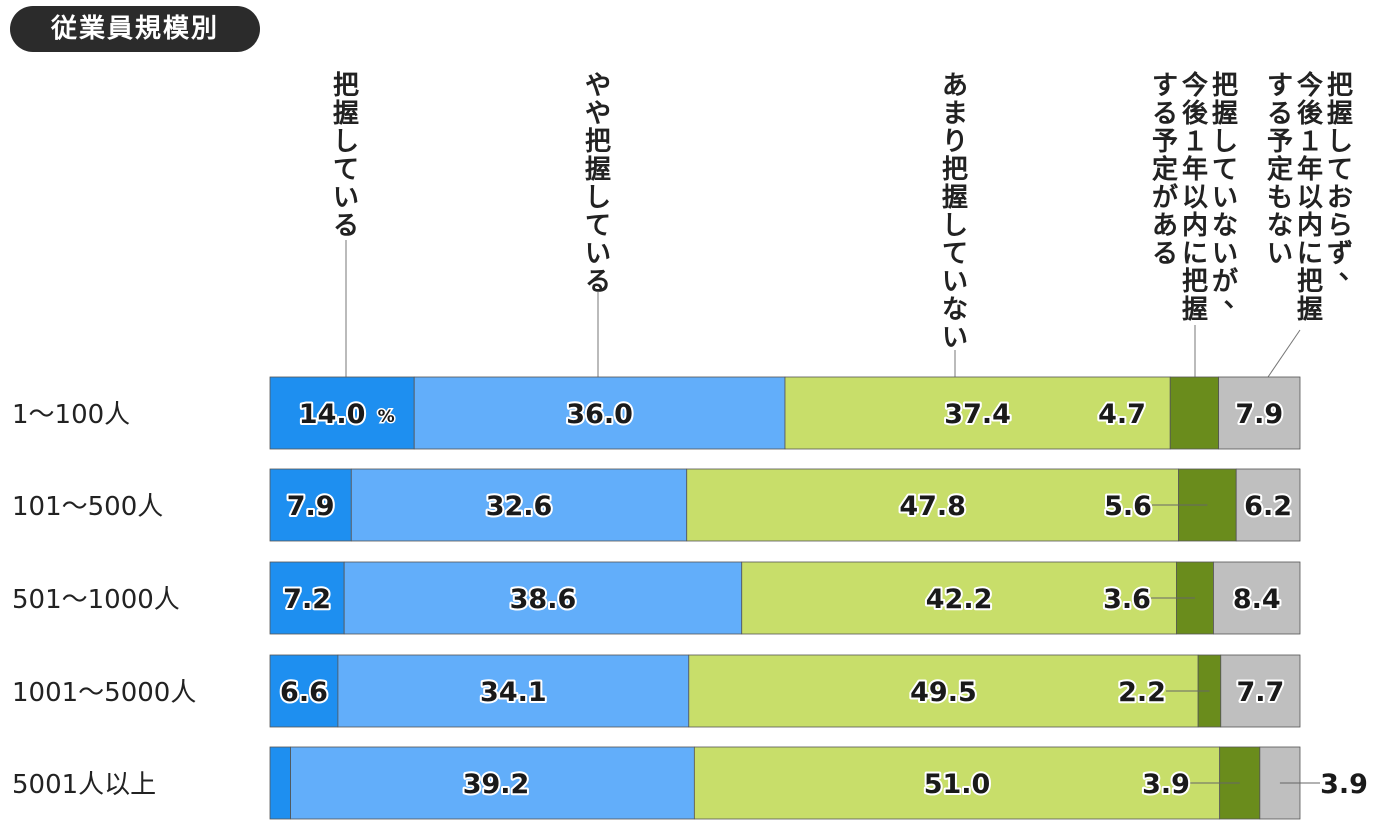 Image resolution: width=1380 pixels, height=838 pixels. Describe the element at coordinates (977, 414) in the screenshot. I see `data-label: 37.4` at that location.